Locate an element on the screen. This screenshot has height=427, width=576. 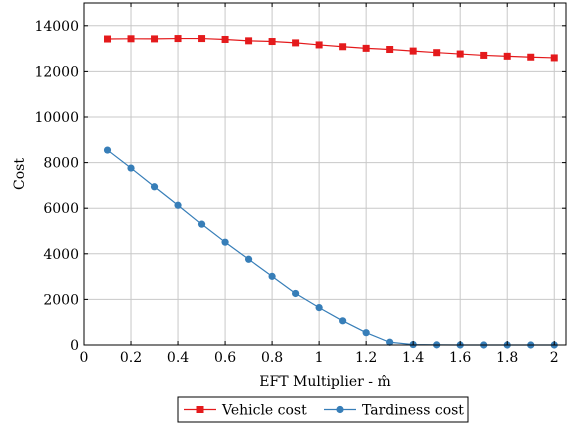
legend: Vehicle cost Tardiness cost is located at coordinates (323, 409).